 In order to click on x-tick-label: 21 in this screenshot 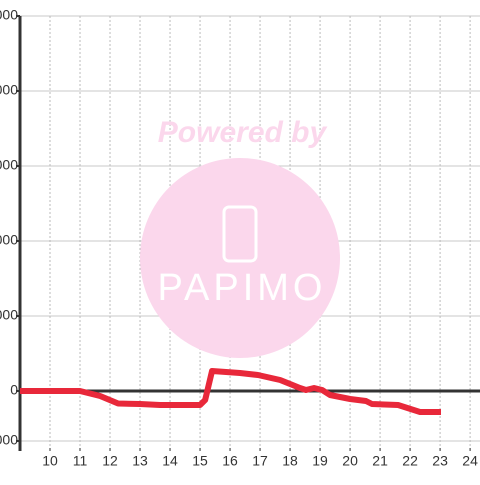, I will do `click(380, 461)`.